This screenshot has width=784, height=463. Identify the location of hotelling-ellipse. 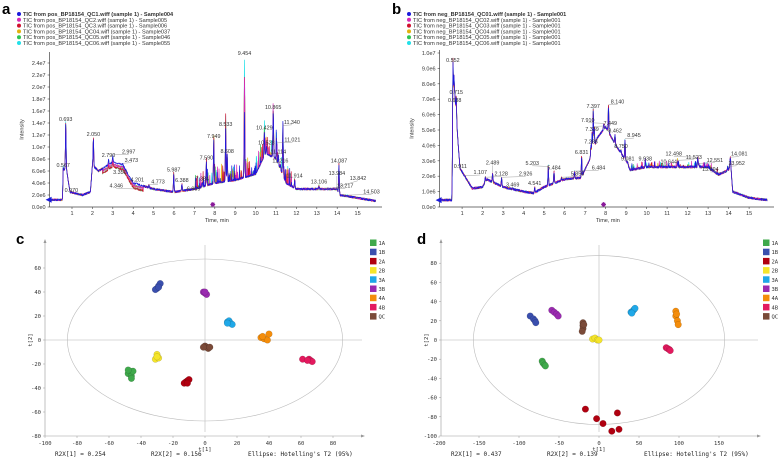
(599, 340).